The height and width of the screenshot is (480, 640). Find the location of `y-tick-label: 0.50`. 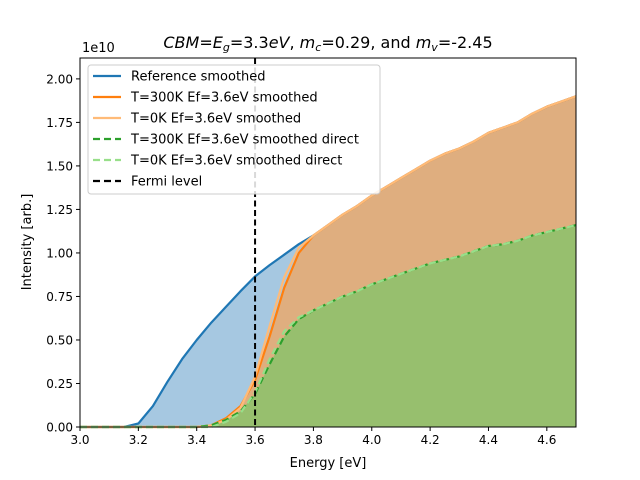

y-tick-label: 0.50 is located at coordinates (59, 340).